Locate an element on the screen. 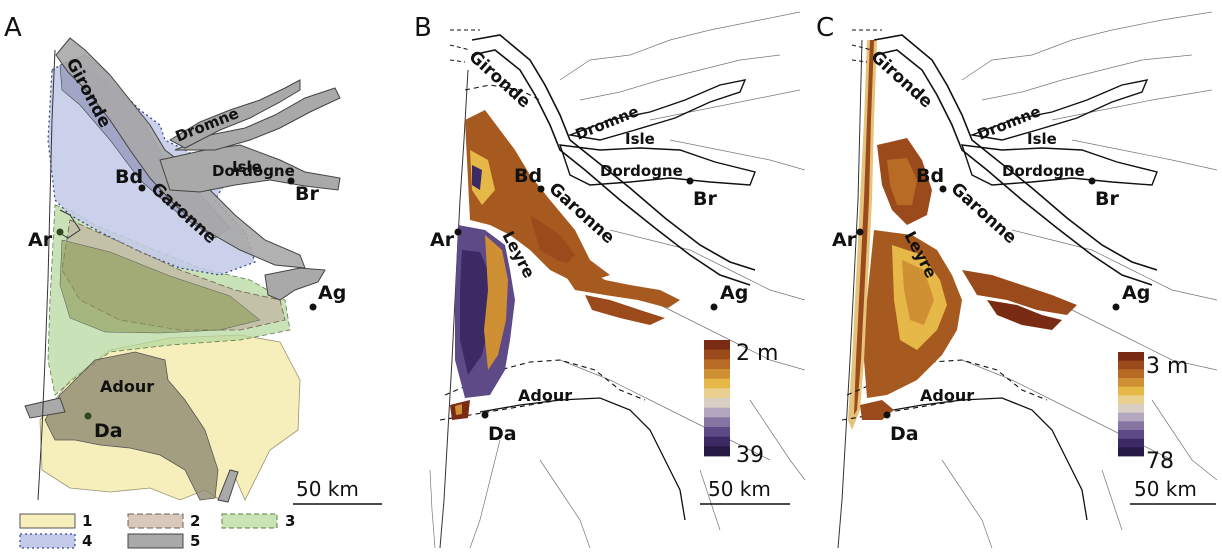  south-valley is located at coordinates (228, 486).